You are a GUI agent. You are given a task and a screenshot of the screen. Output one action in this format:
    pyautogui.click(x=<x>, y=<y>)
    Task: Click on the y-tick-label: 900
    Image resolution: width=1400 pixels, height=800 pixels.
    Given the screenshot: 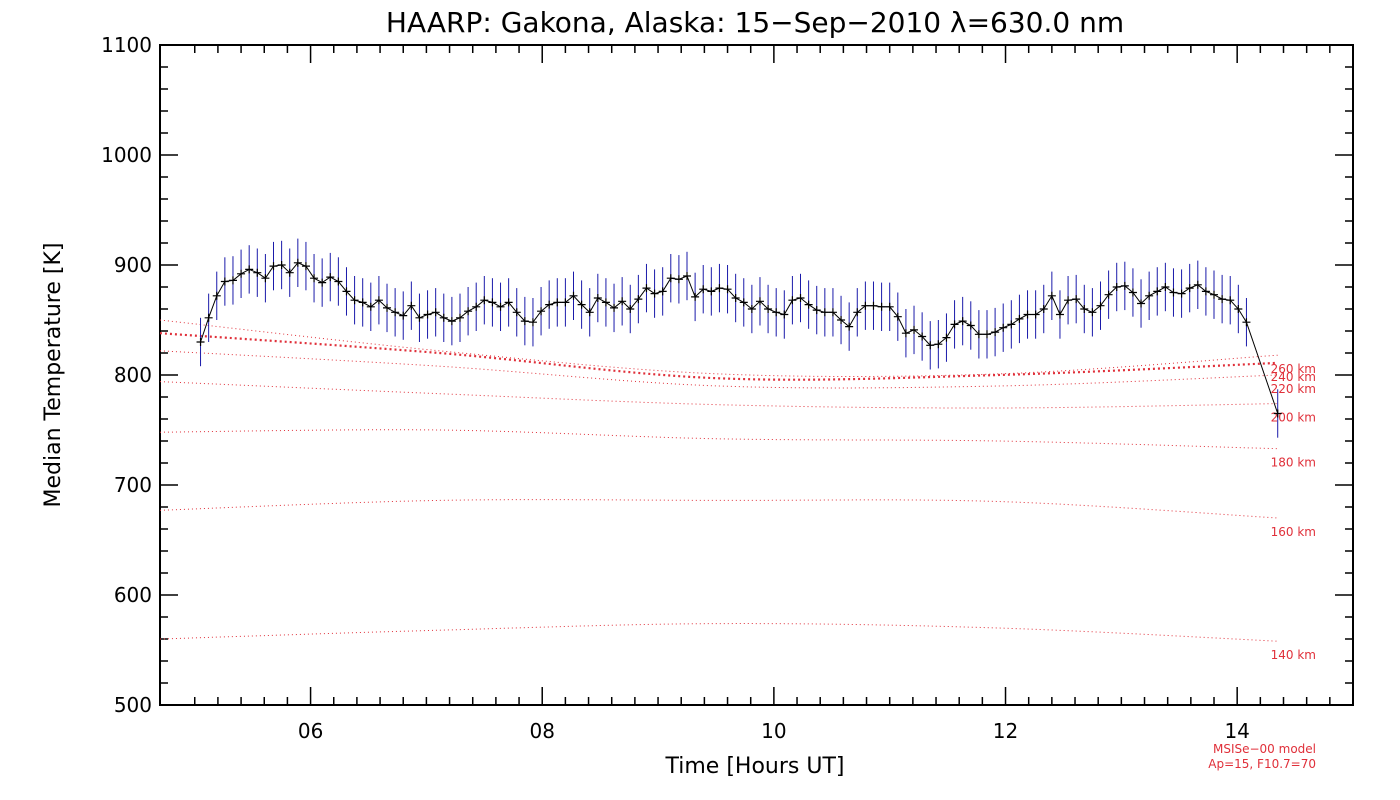 What is the action you would take?
    pyautogui.click(x=133, y=265)
    